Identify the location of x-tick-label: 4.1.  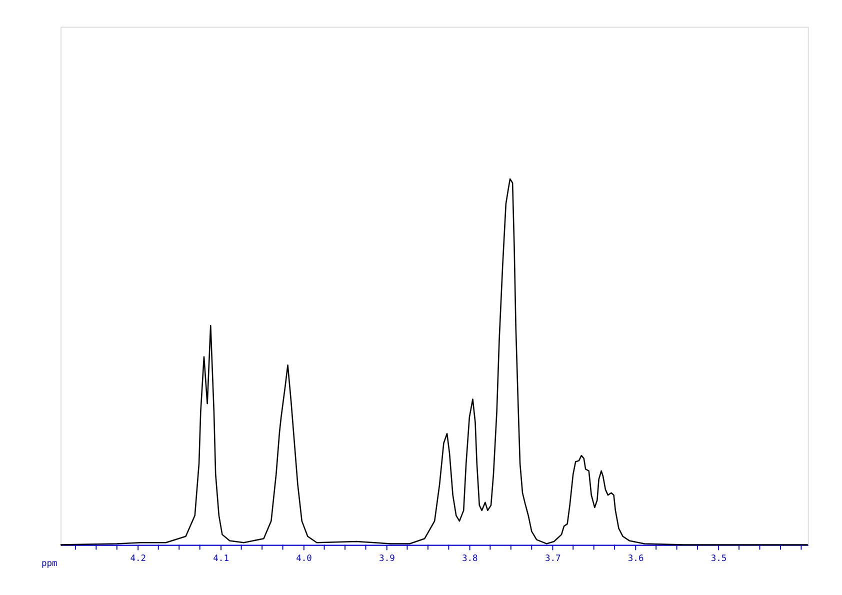
(221, 559).